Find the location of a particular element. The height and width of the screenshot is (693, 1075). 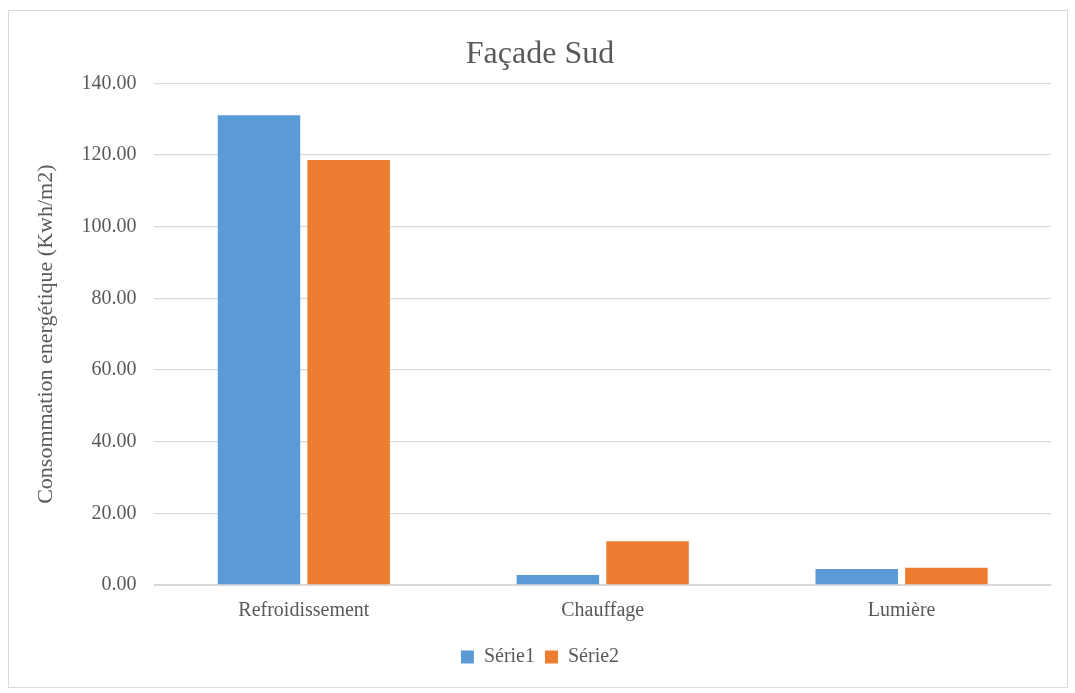

y-tick-label: 20.00 is located at coordinates (114, 511).